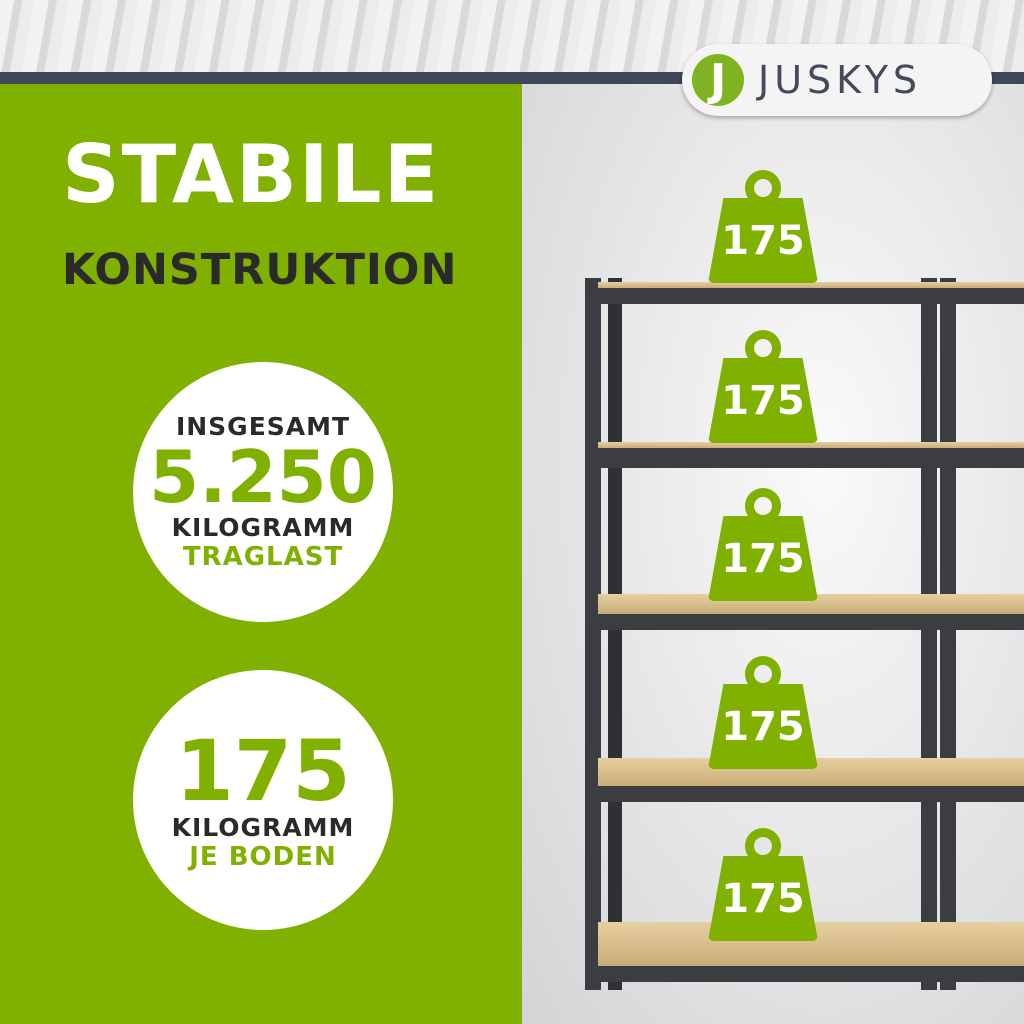 Image resolution: width=1024 pixels, height=1024 pixels. I want to click on total-load-badge: INSGESAMT 5.250 KILOGRAMM TRAGLAST, so click(263, 492).